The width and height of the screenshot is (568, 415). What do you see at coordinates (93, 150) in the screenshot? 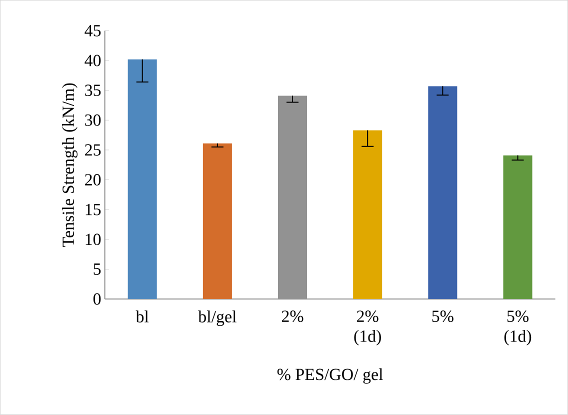
I see `y-tick-label: 25` at bounding box center [93, 150].